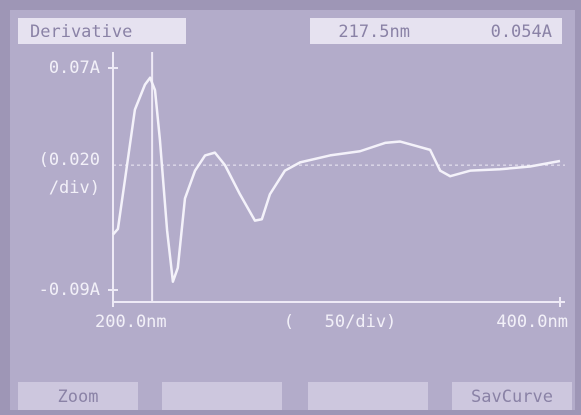 This screenshot has height=415, width=581. What do you see at coordinates (374, 32) in the screenshot?
I see `cursor-x-readout: 217.5nm` at bounding box center [374, 32].